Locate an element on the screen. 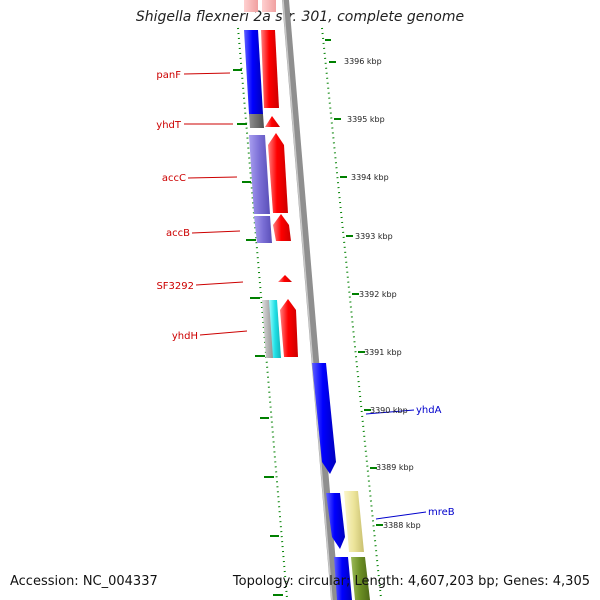 The width and height of the screenshot is (600, 600). gene-accB-block is located at coordinates (282, 227).